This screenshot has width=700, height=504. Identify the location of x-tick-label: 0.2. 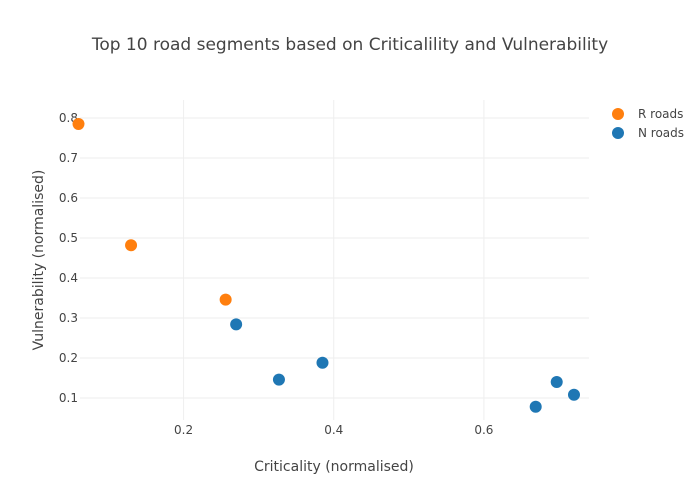
(183, 430).